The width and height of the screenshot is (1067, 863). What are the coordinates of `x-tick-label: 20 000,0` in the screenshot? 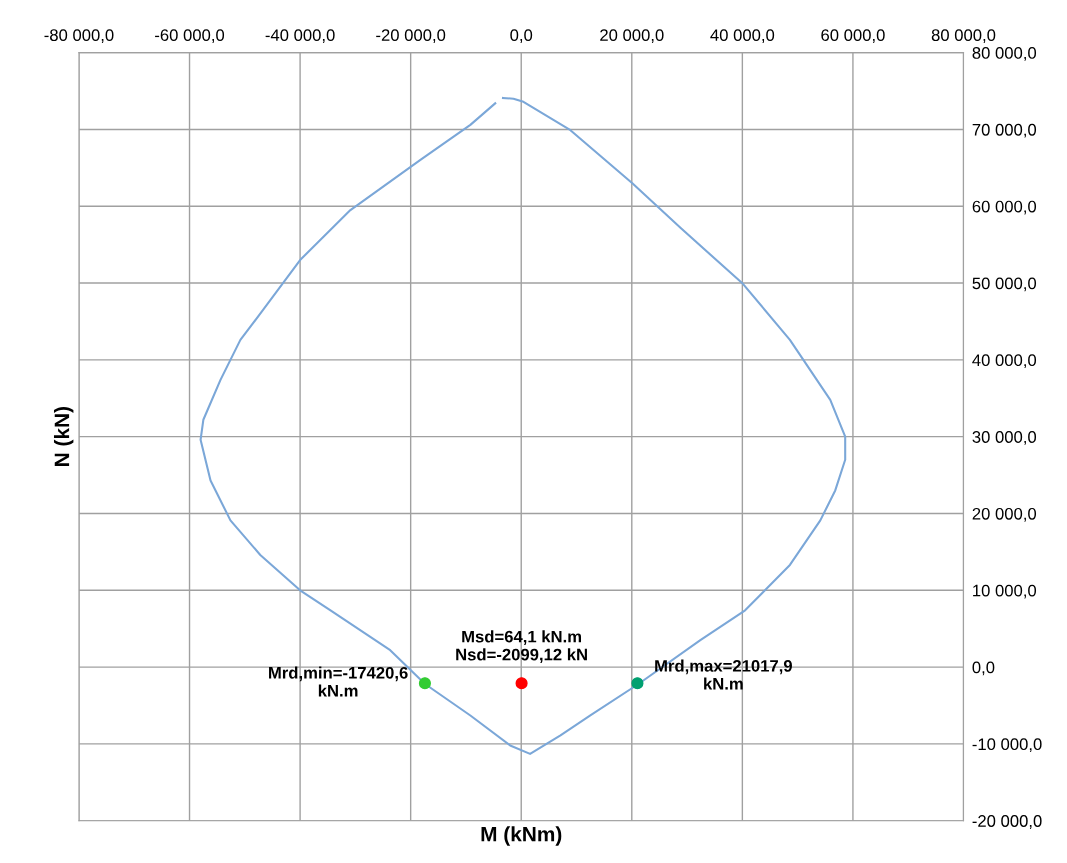 It's located at (632, 36).